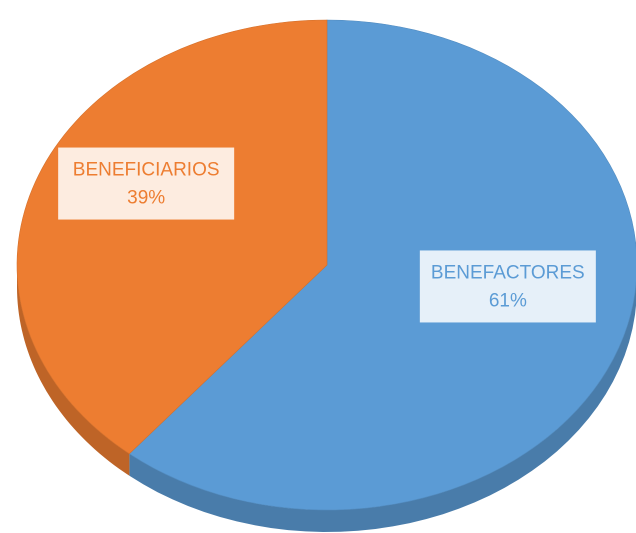 Image resolution: width=636 pixels, height=533 pixels. I want to click on category-label: BENEFICIARIOS, so click(146, 170).